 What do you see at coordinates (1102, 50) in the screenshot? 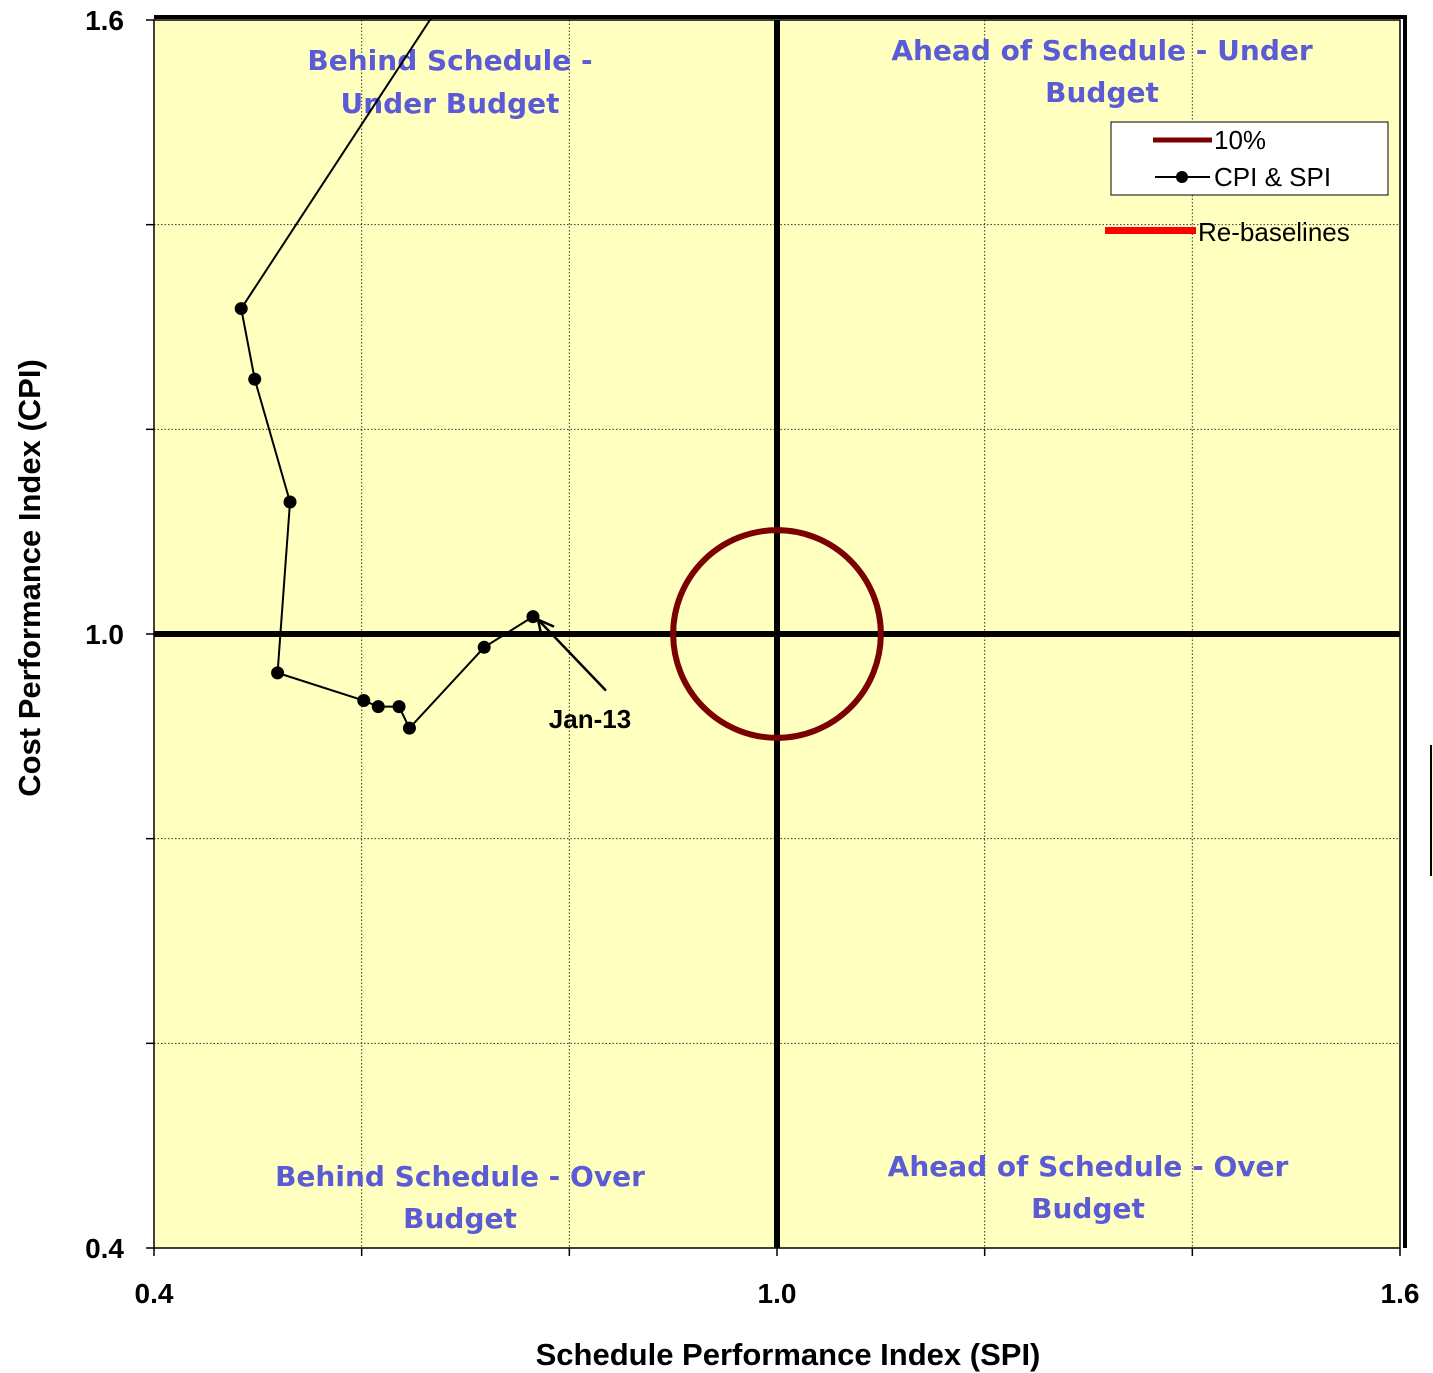
I see `quadrant-top-right-line1: Ahead of Schedule - Under` at bounding box center [1102, 50].